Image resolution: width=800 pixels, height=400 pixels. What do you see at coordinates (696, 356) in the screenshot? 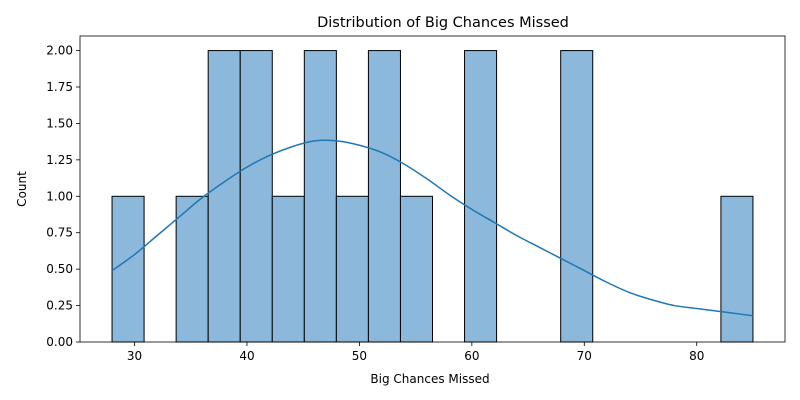
I see `x-tick-label: 80` at bounding box center [696, 356].